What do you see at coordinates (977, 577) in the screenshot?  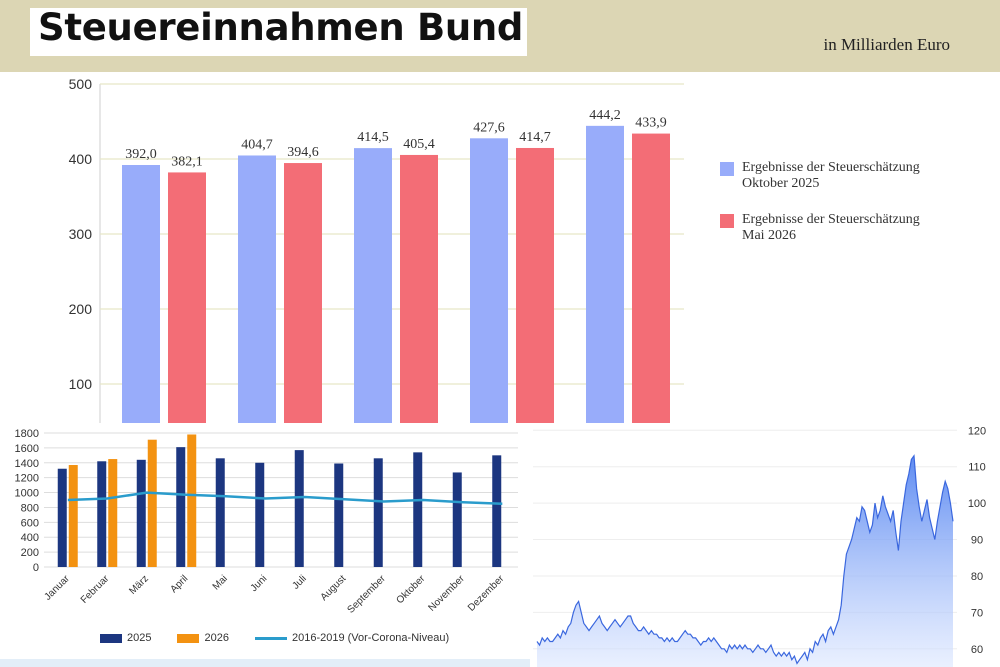 I see `y-tick-label: 80` at bounding box center [977, 577].